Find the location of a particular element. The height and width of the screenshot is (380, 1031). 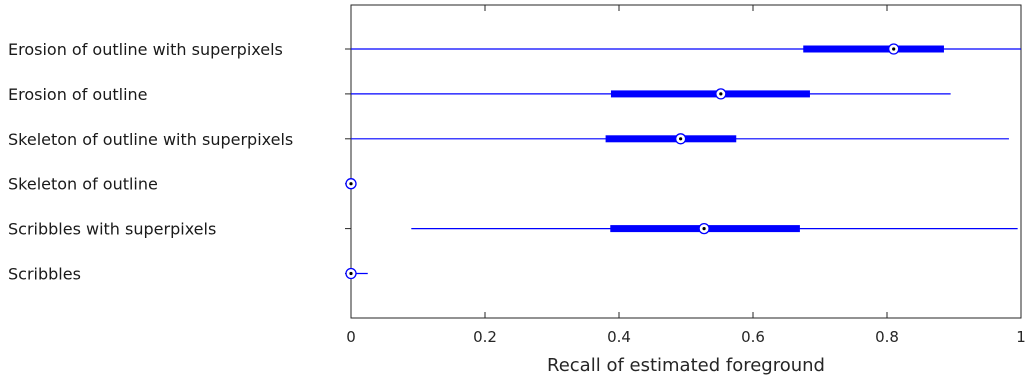

x-tick-label: 0.4 is located at coordinates (619, 337).